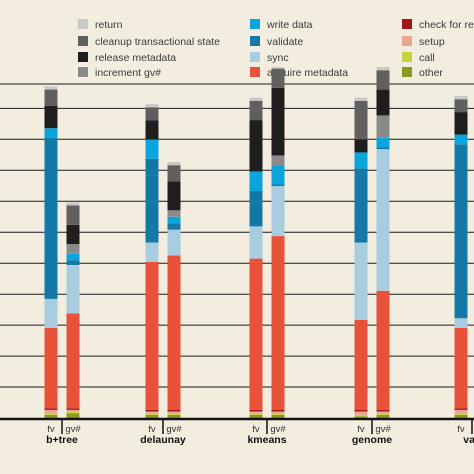 This screenshot has height=474, width=474. Describe the element at coordinates (468, 440) in the screenshot. I see `group-label-vac: vac` at that location.